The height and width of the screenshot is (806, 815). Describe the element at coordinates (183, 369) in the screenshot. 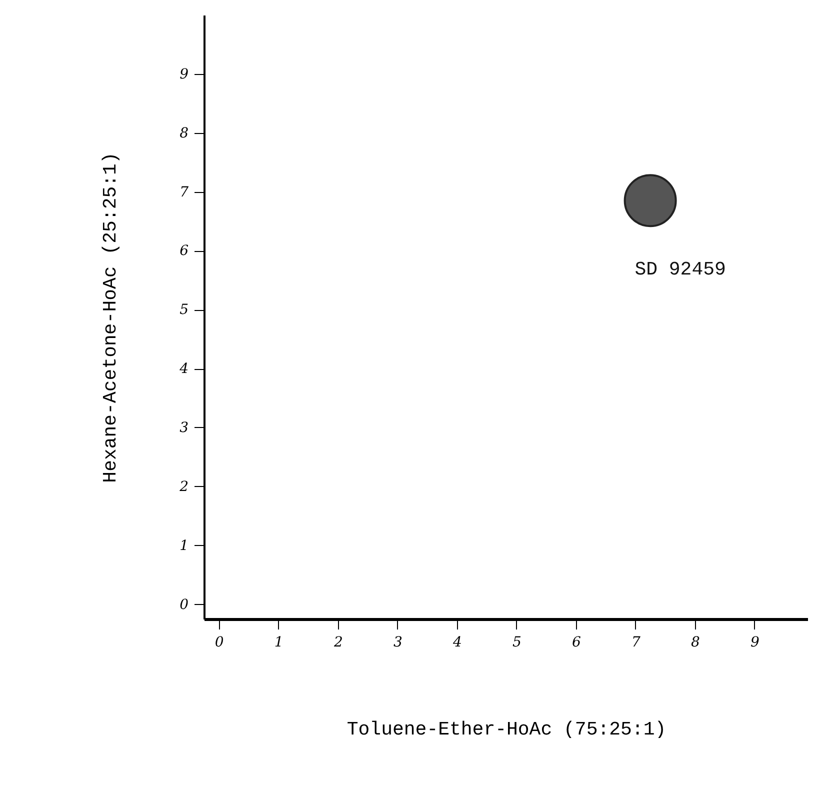

I see `y-tick-label: 4` at that location.